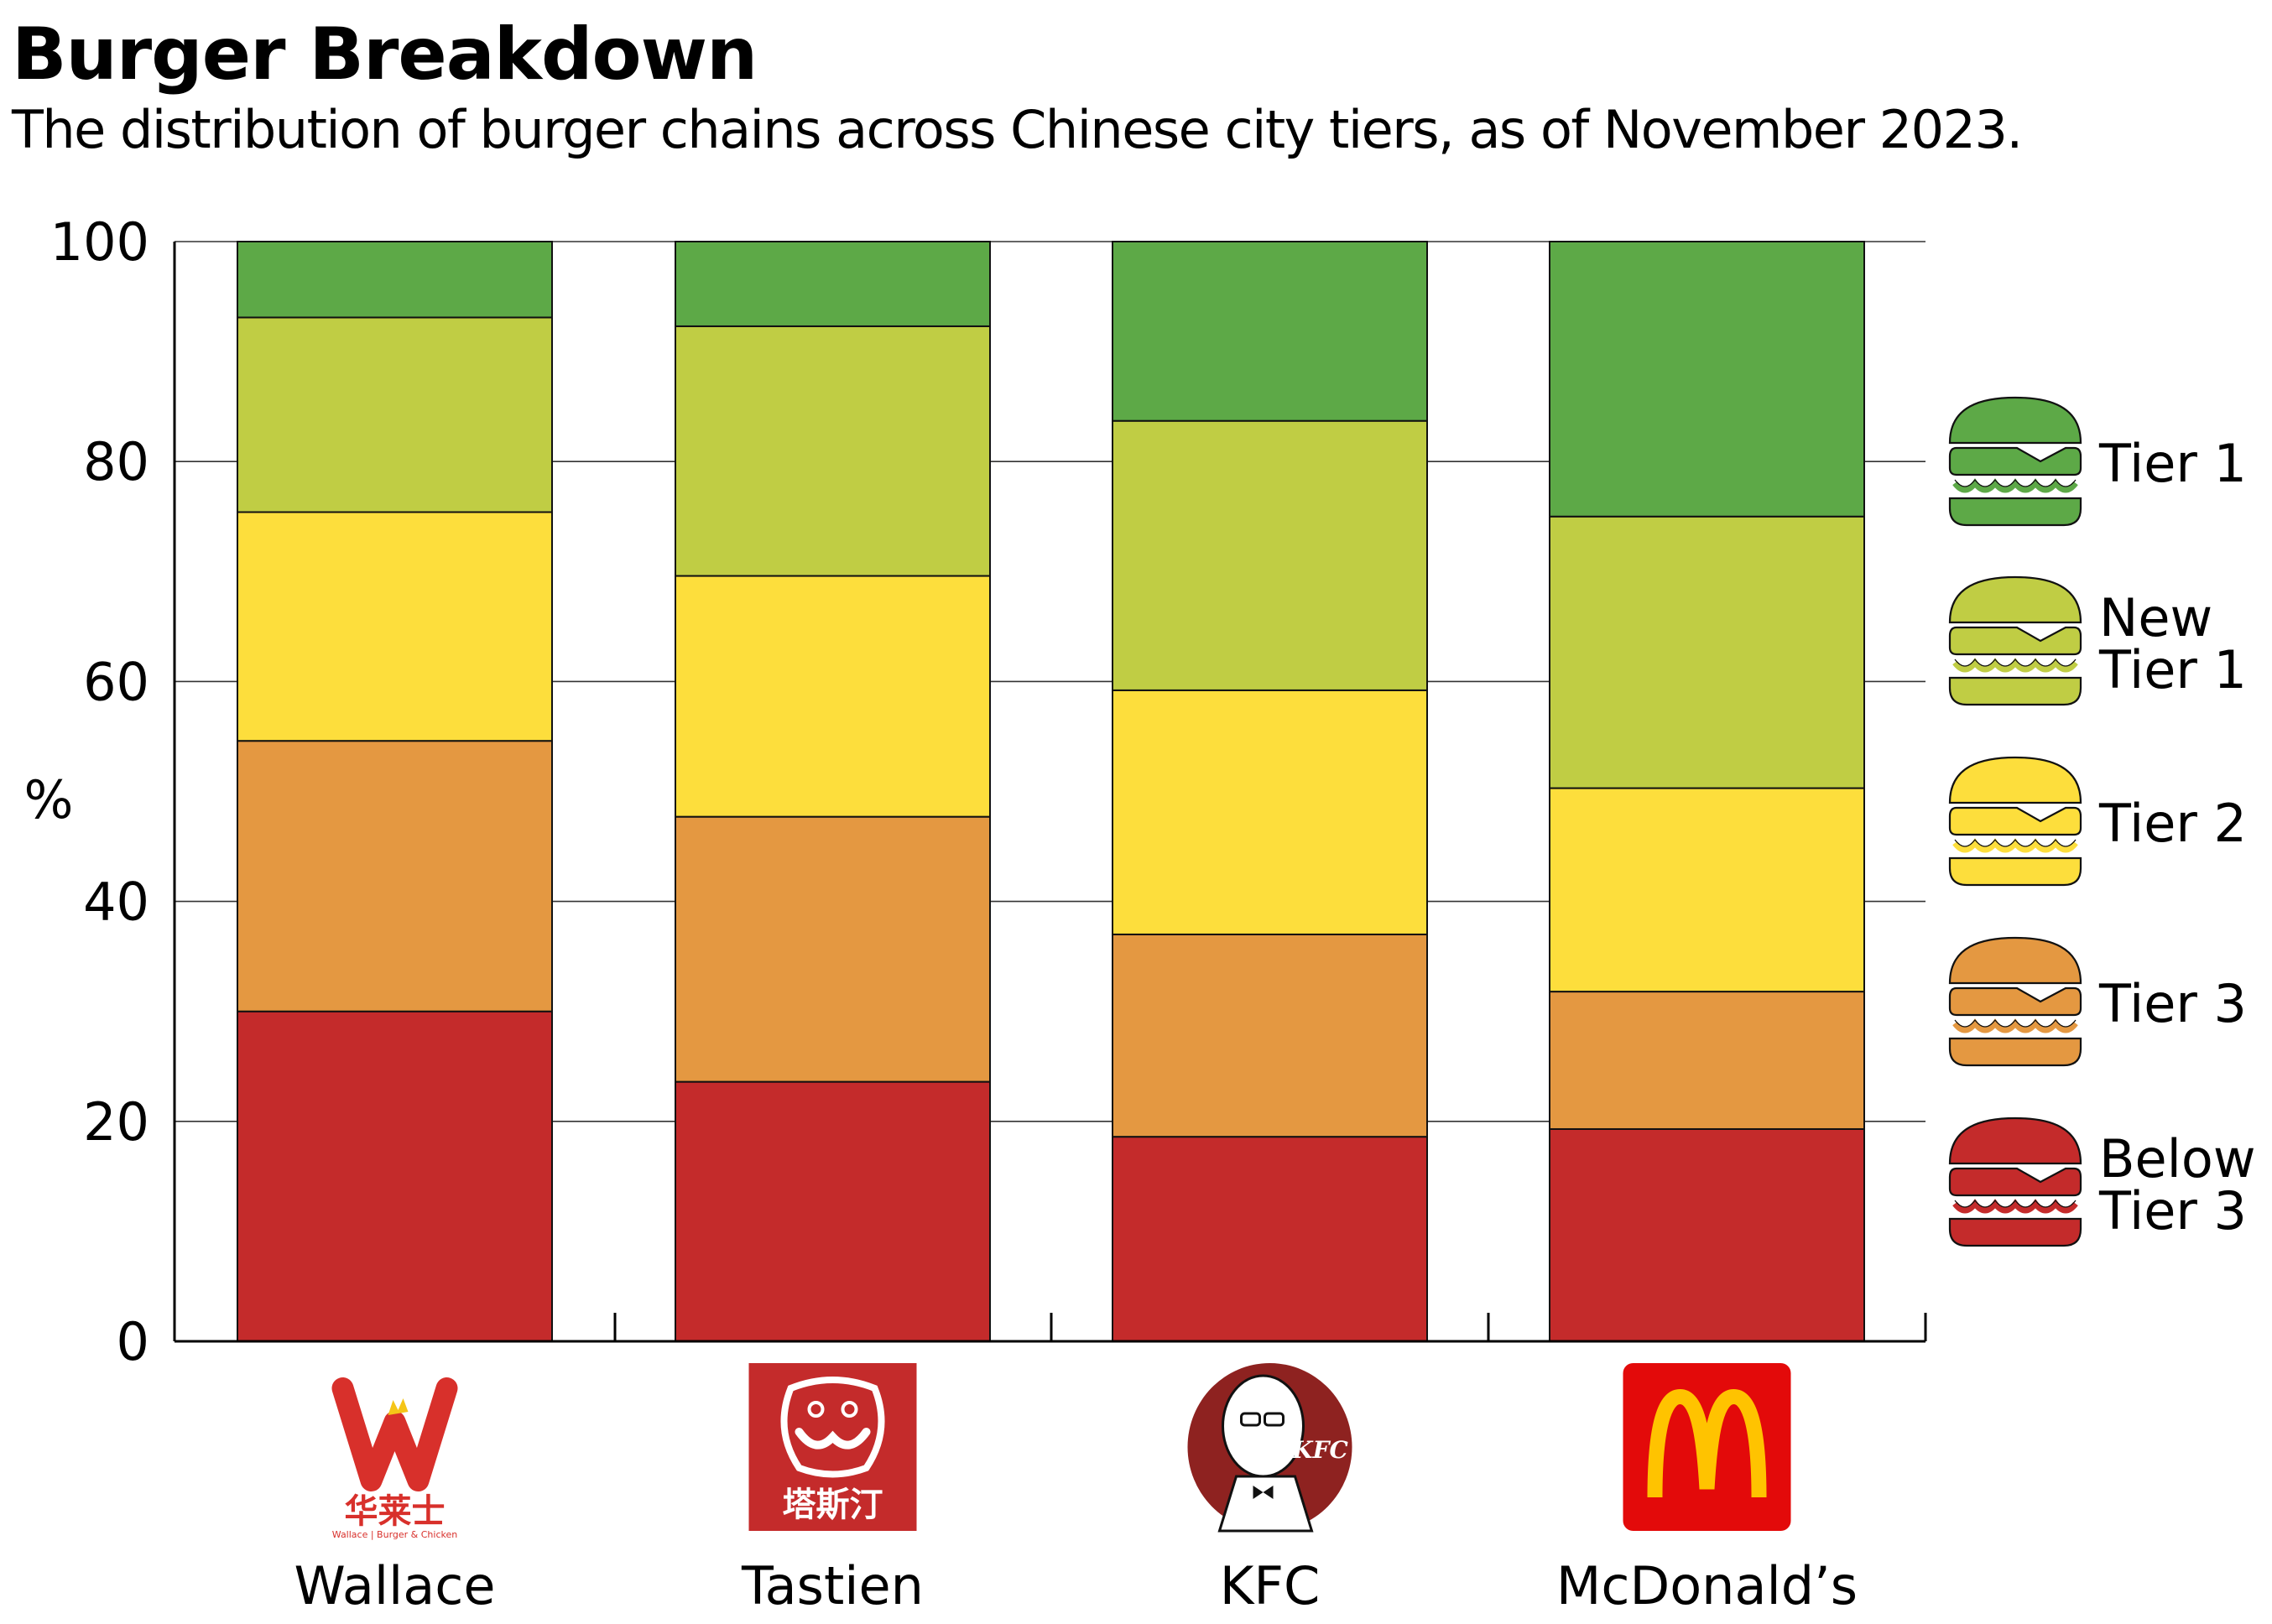 The image size is (2272, 1624). Describe the element at coordinates (1270, 812) in the screenshot. I see `bar-segment-tier-2: KFC – Tier 2: 22.2%` at that location.